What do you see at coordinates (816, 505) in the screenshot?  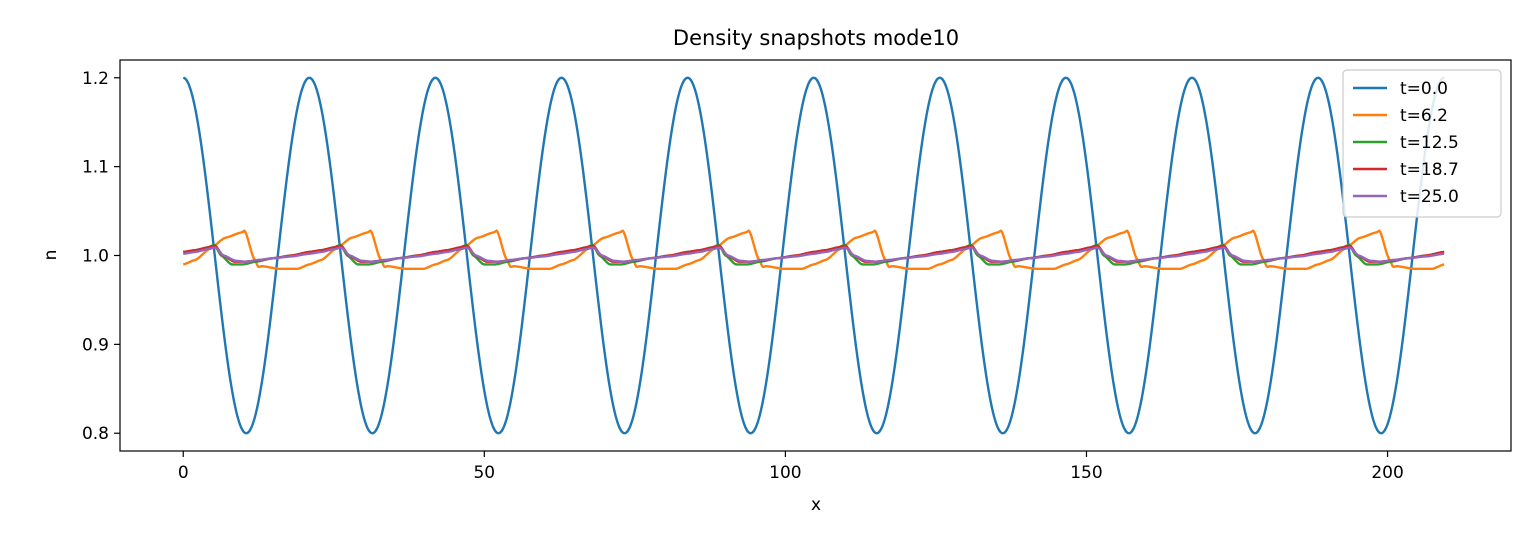 I see `x-axis-label: x` at bounding box center [816, 505].